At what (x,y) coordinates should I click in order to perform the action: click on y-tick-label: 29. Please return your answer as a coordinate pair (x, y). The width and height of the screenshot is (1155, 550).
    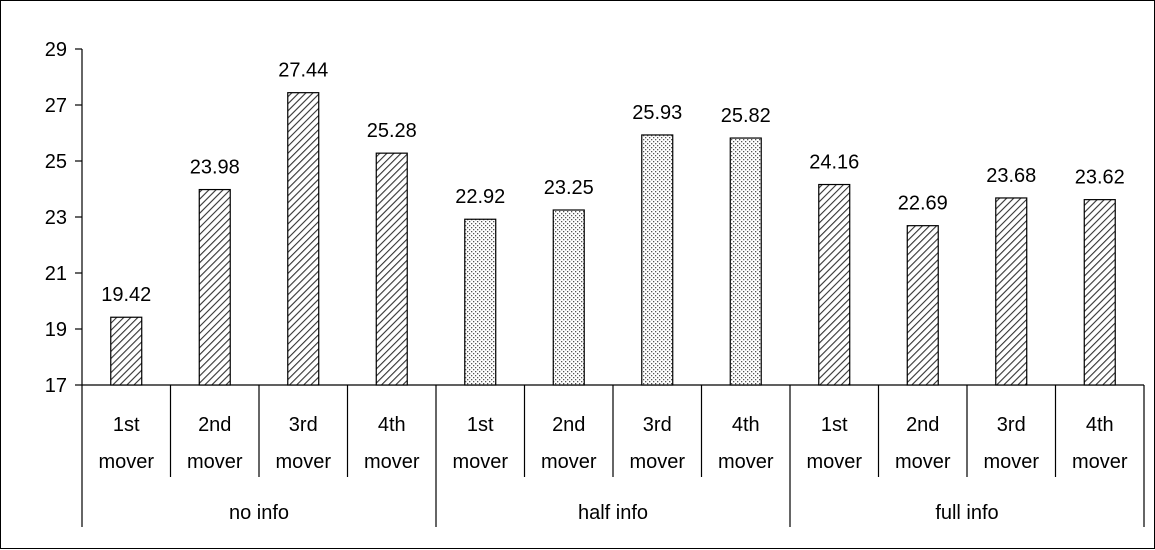
    Looking at the image, I should click on (56, 50).